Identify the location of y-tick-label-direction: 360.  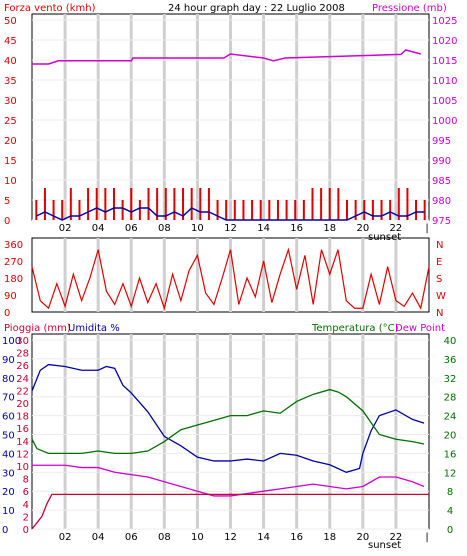
(13, 245).